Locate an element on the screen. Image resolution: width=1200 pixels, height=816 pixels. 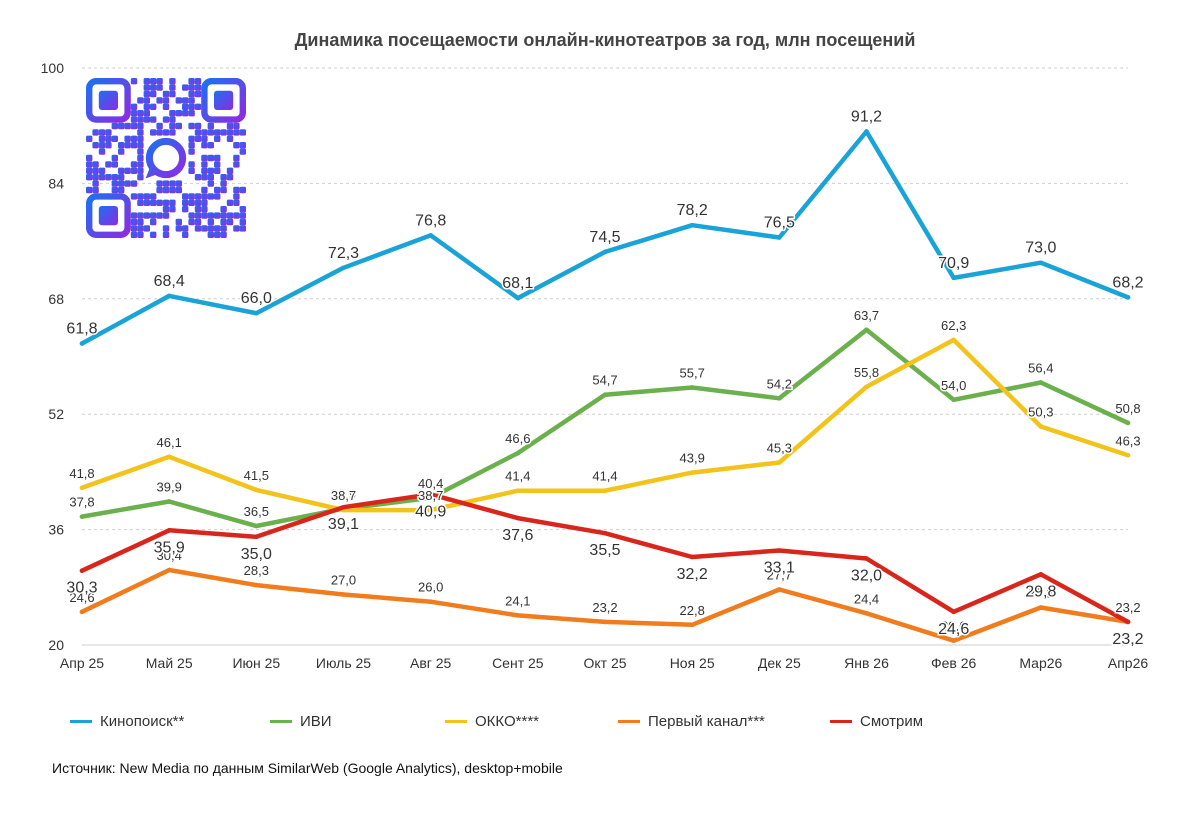
data-label: 54,7 is located at coordinates (604, 380).